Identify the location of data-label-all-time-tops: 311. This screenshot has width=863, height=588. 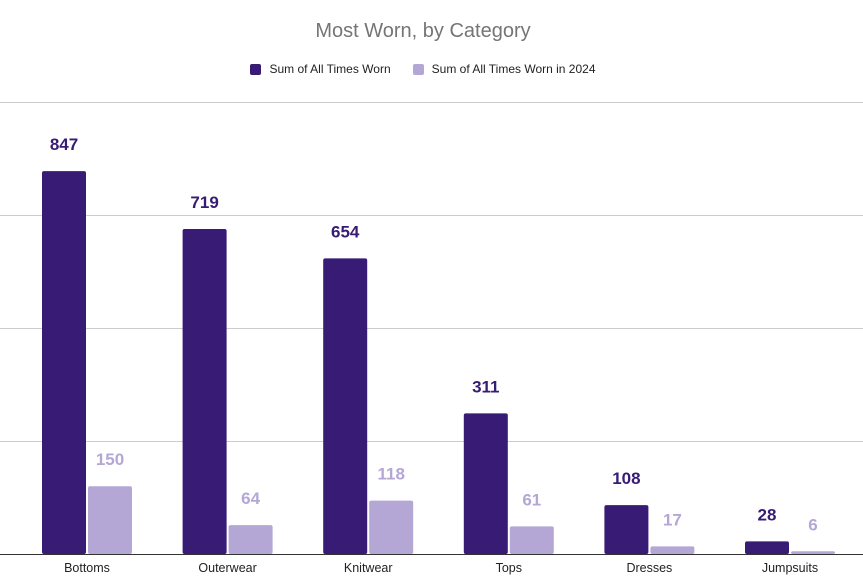
(485, 386).